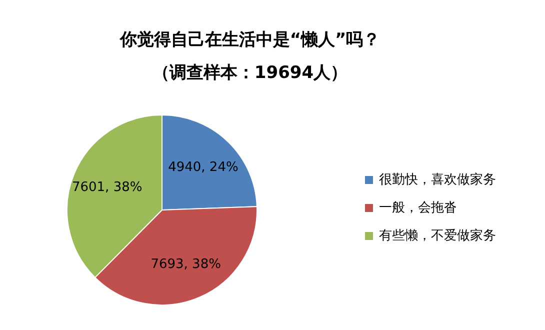 The height and width of the screenshot is (330, 545). I want to click on data-label: 4940, 24%, so click(203, 167).